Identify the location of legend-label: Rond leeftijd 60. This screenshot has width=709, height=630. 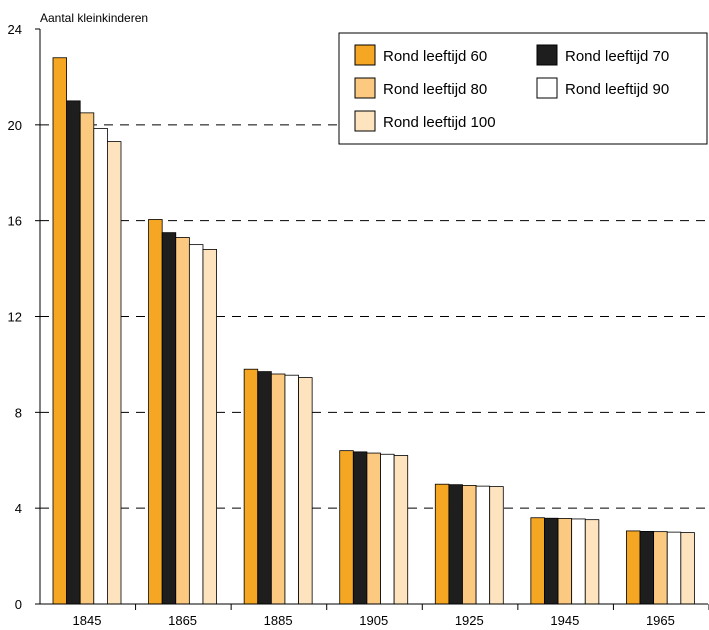
(435, 56).